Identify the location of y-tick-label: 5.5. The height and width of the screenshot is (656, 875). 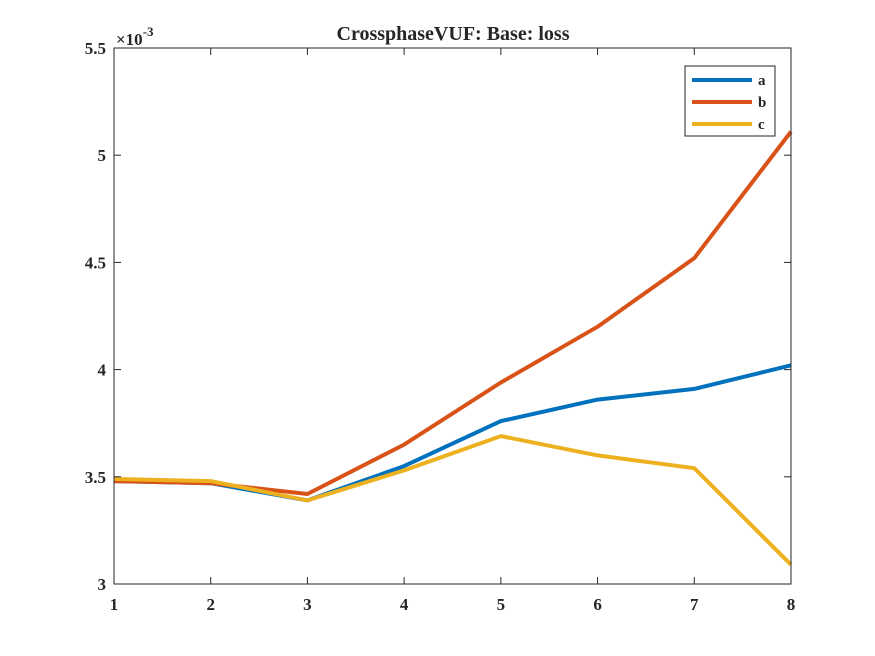
(95, 48).